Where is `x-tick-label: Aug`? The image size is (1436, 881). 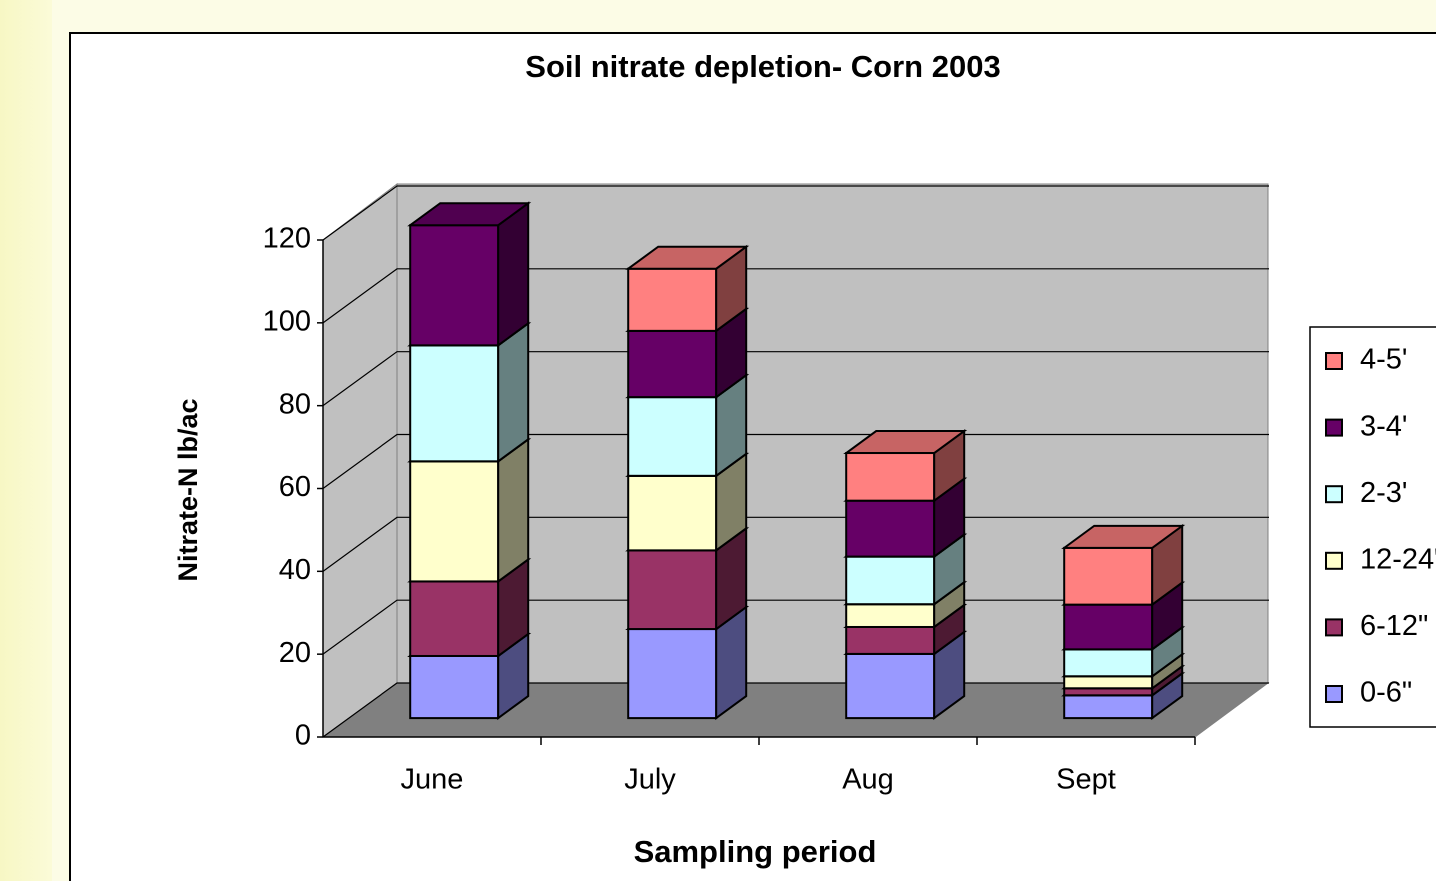 x-tick-label: Aug is located at coordinates (868, 780).